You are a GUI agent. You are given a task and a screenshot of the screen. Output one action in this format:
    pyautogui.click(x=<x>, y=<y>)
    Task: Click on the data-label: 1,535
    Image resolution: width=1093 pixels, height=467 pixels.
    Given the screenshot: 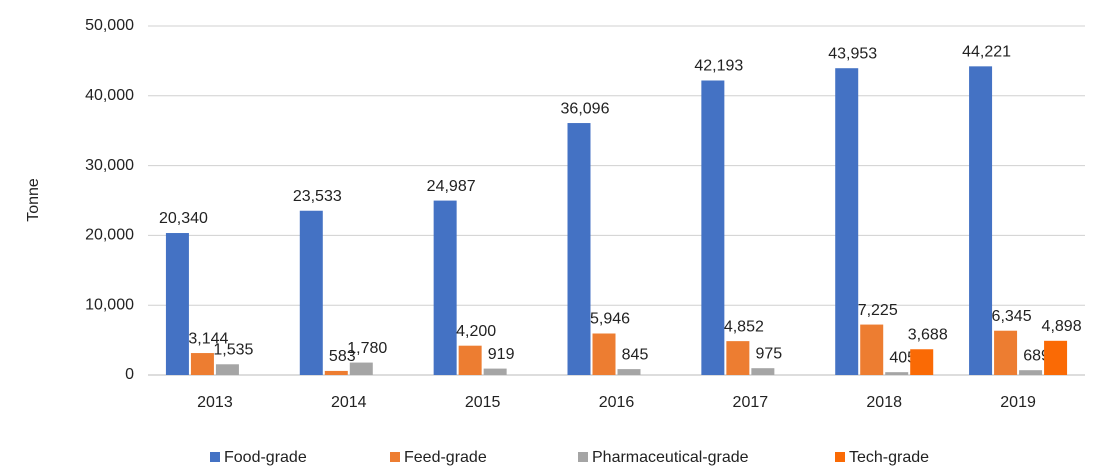 What is the action you would take?
    pyautogui.click(x=233, y=350)
    